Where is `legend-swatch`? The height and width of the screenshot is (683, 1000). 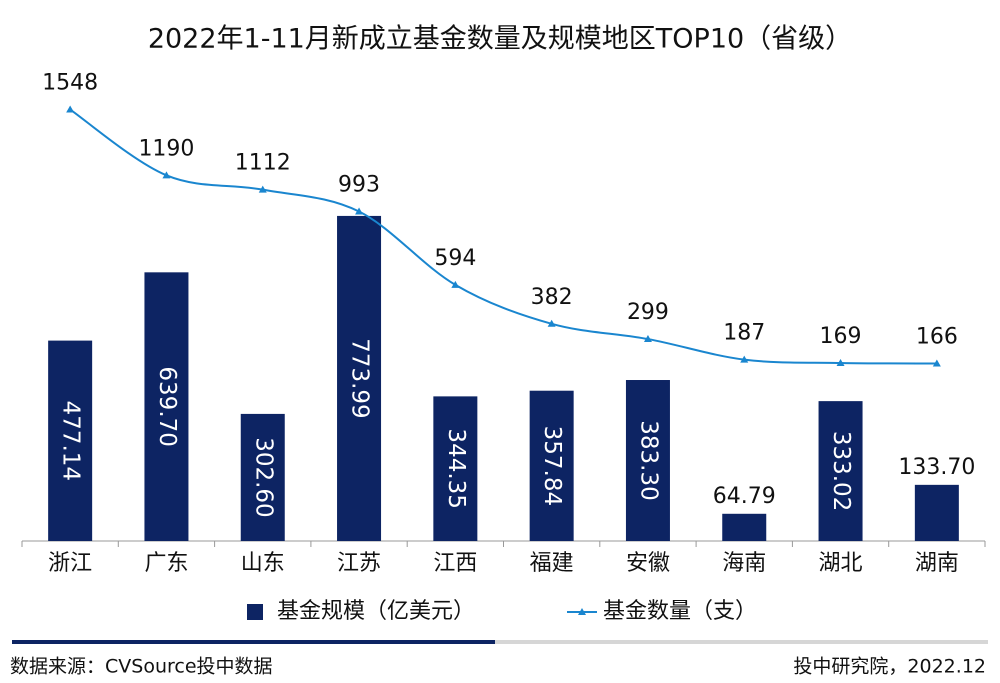 legend-swatch is located at coordinates (255, 612).